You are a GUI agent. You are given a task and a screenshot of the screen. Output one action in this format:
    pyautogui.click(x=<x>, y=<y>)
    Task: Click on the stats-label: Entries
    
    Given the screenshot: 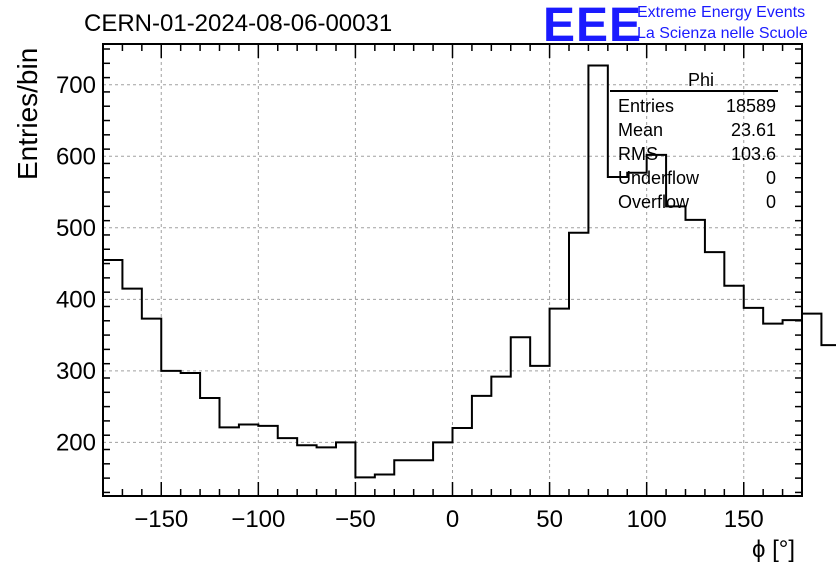 What is the action you would take?
    pyautogui.click(x=646, y=106)
    